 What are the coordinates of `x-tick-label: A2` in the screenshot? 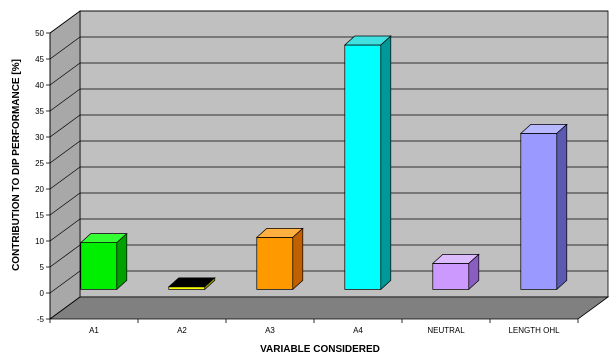 It's located at (182, 330).